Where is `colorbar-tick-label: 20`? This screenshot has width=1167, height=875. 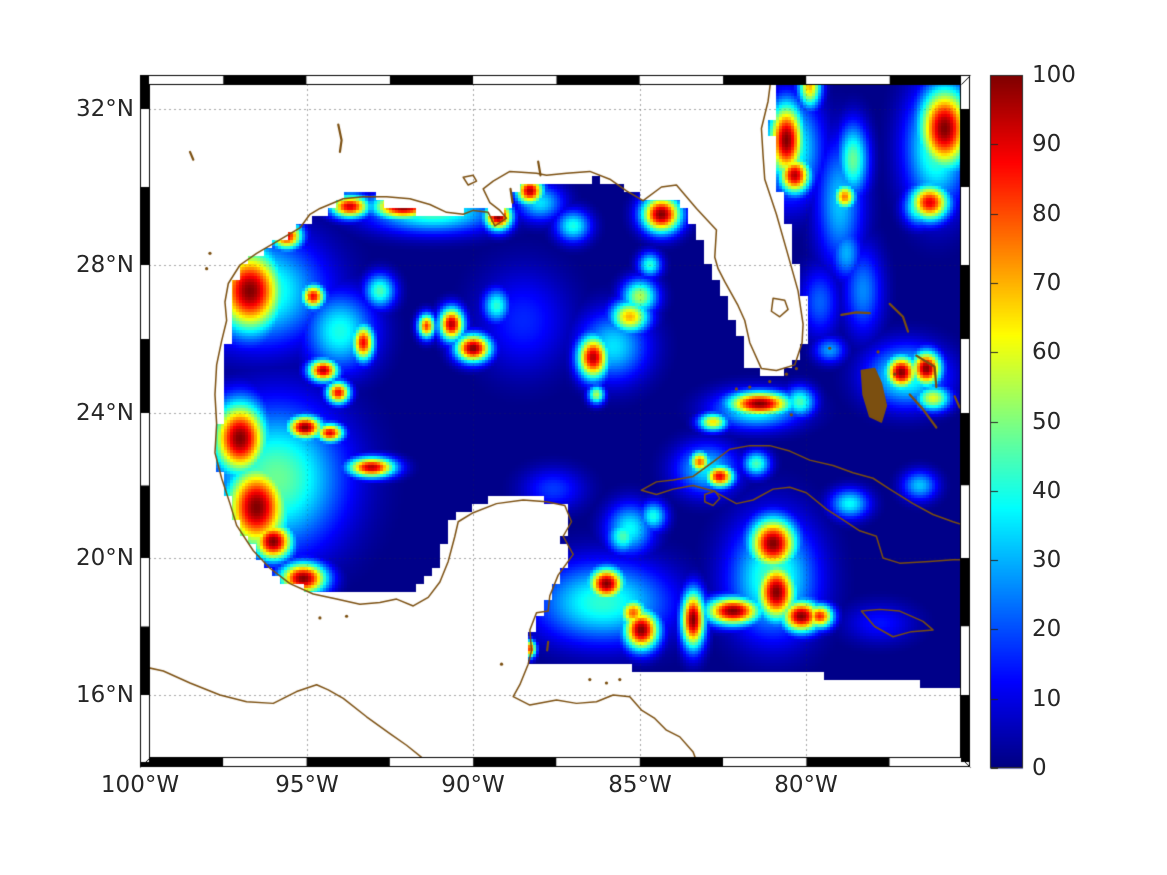
colorbar-tick-label: 20 is located at coordinates (1047, 629).